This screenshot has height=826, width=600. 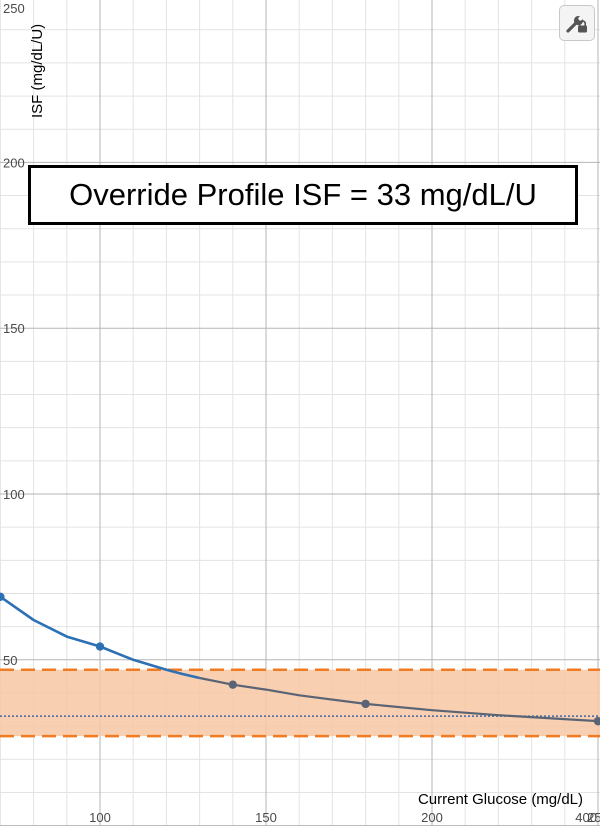 I want to click on y-tick-label: 150, so click(x=14, y=328).